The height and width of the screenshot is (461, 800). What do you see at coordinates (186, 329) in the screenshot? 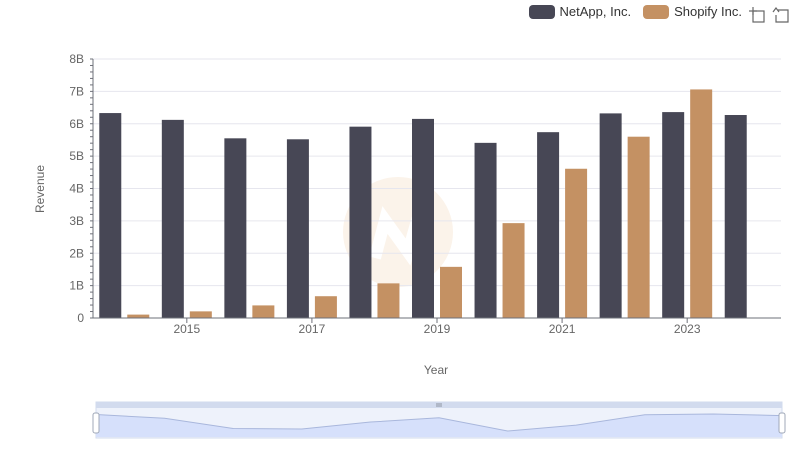
I see `x-tick-label: 2015` at bounding box center [186, 329].